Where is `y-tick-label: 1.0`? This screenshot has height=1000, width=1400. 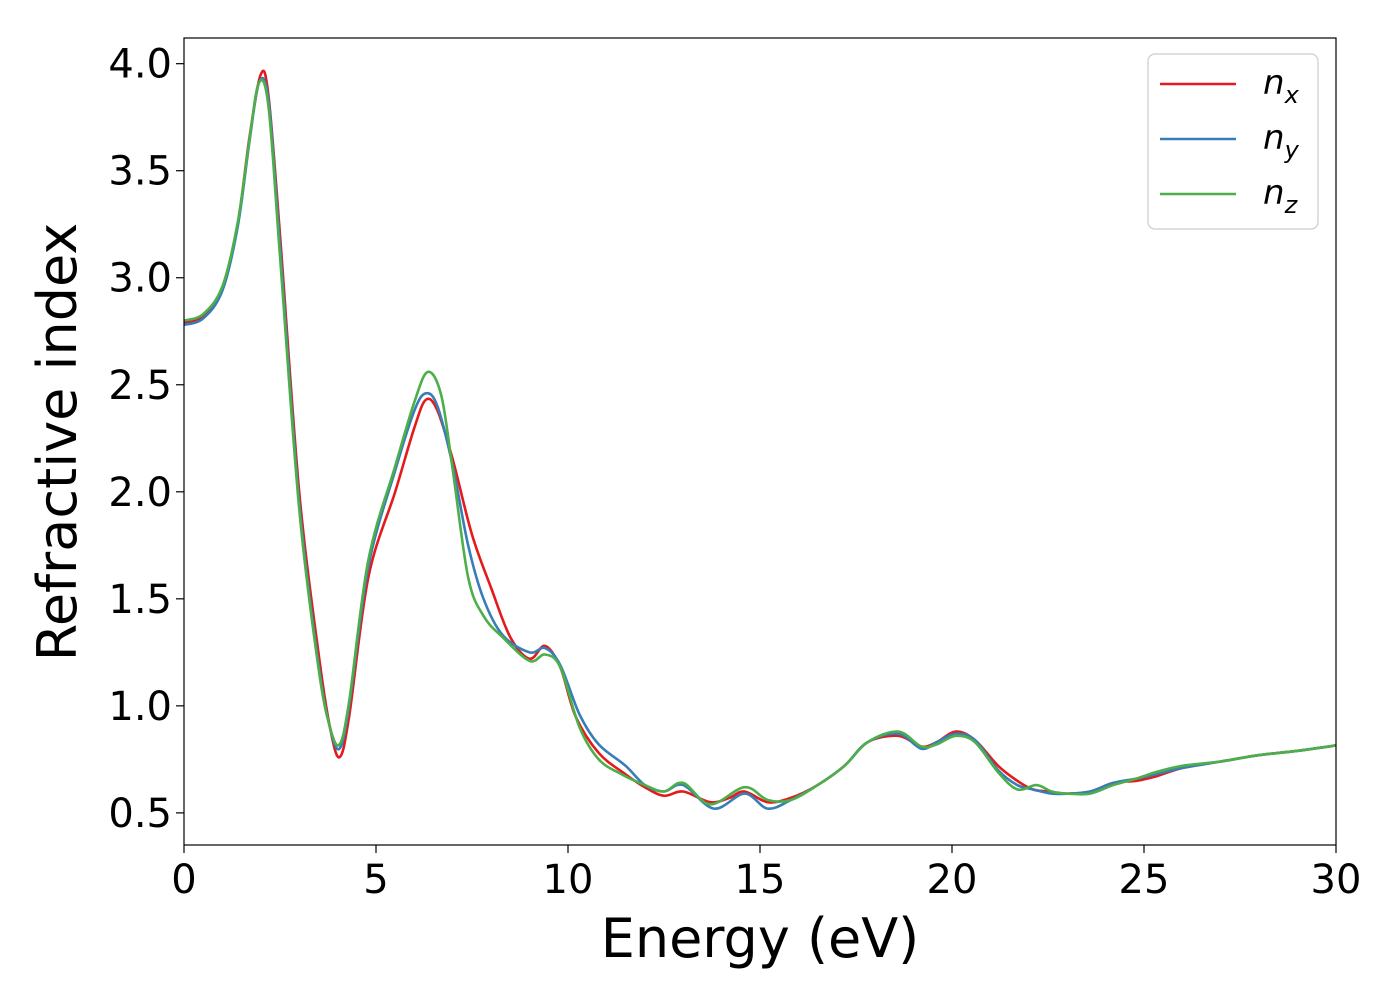 y-tick-label: 1.0 is located at coordinates (140, 707).